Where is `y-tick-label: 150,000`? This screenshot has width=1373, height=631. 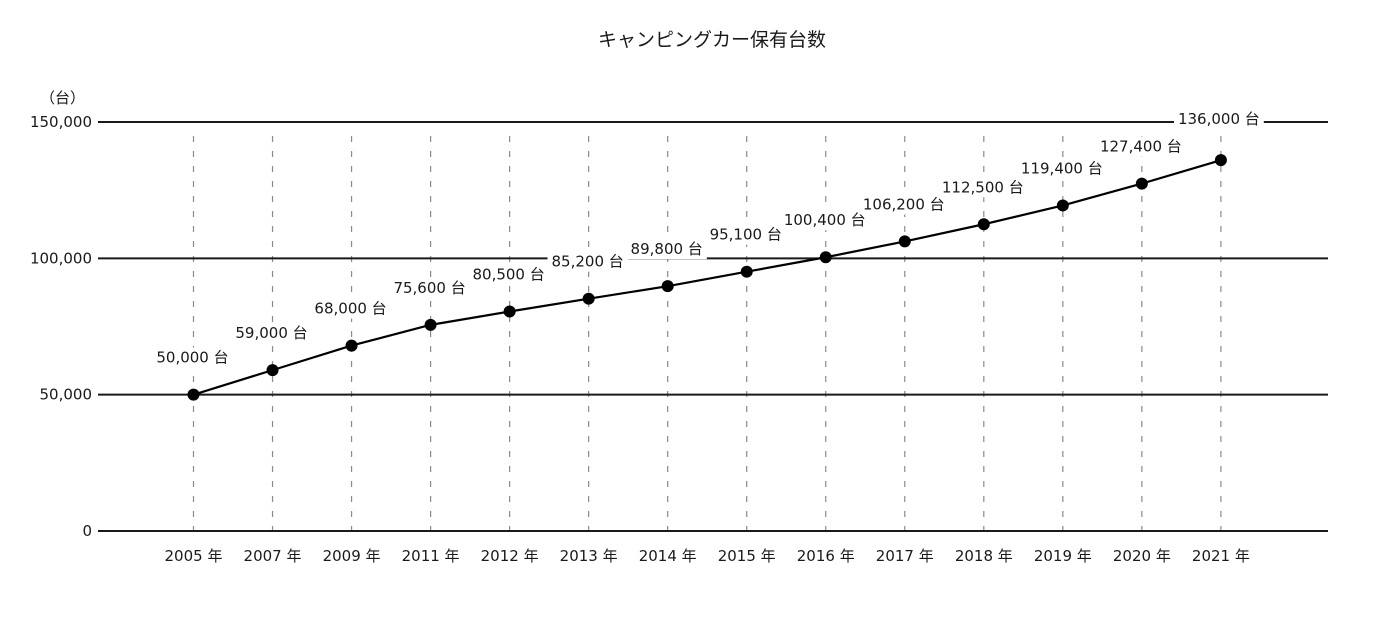 y-tick-label: 150,000 is located at coordinates (61, 122).